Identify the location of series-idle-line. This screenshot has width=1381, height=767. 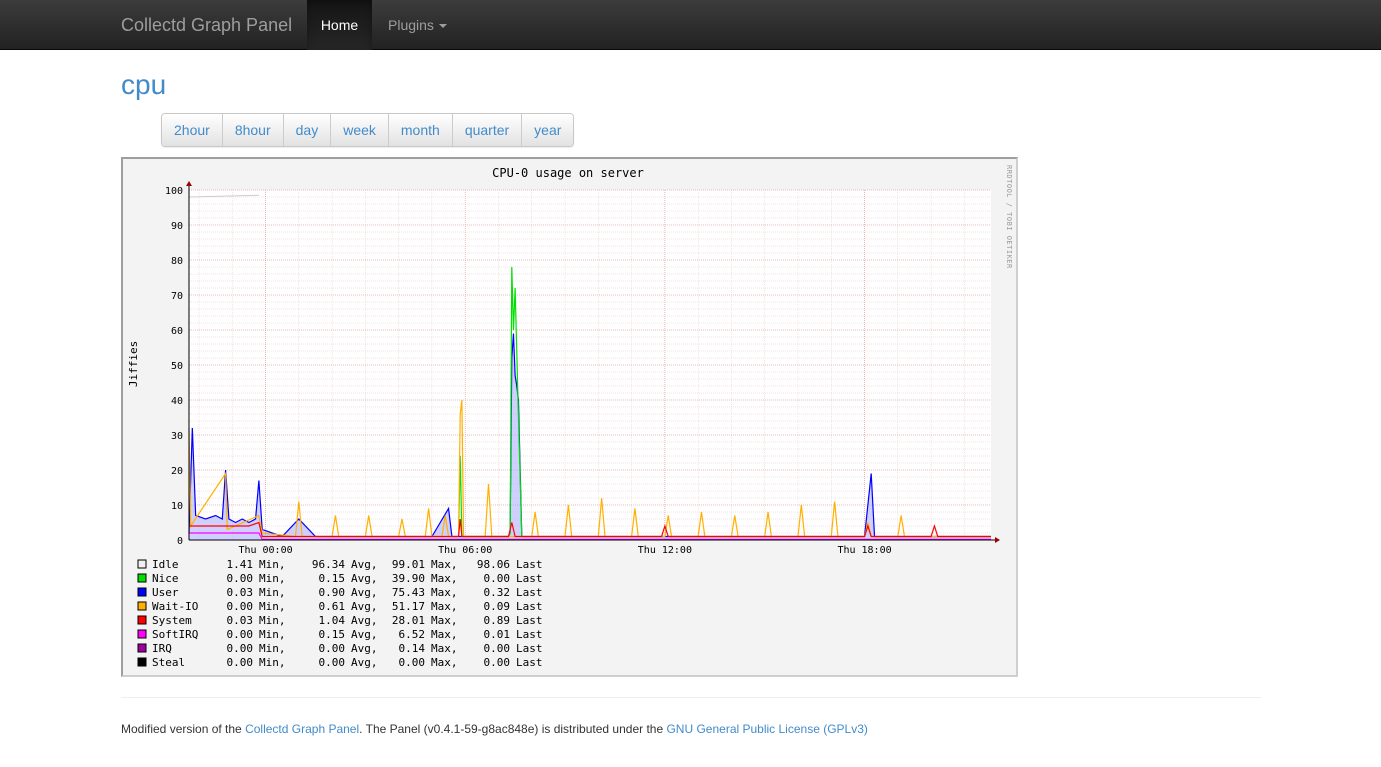
(223, 196).